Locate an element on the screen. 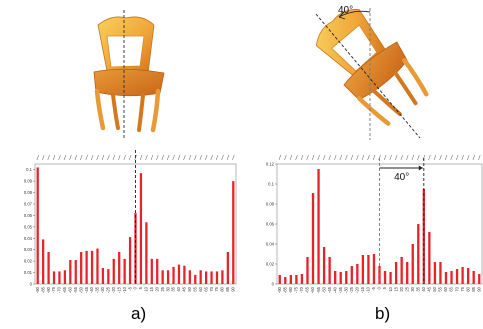 This screenshot has height=329, width=483. y-tick-label: 0.03 is located at coordinates (28, 249).